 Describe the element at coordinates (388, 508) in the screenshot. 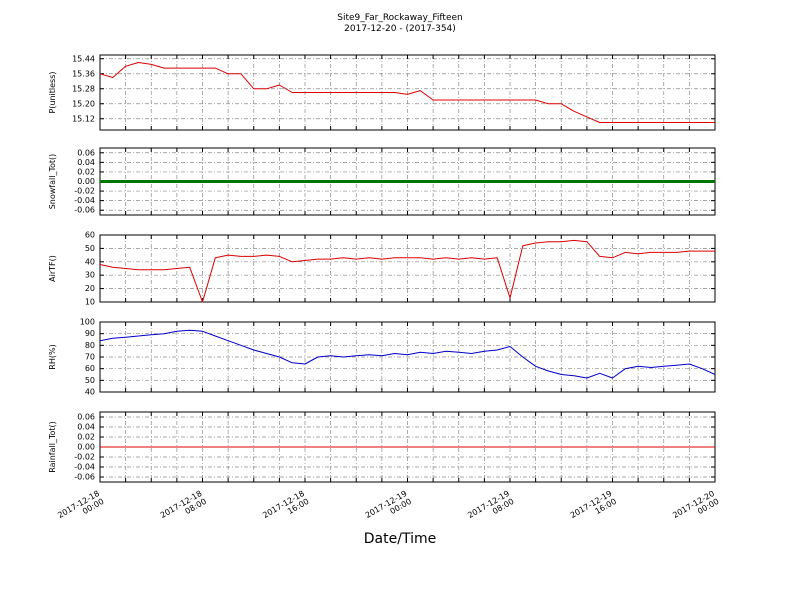

I see `x-tick-label: 2017-12-1900:00` at that location.